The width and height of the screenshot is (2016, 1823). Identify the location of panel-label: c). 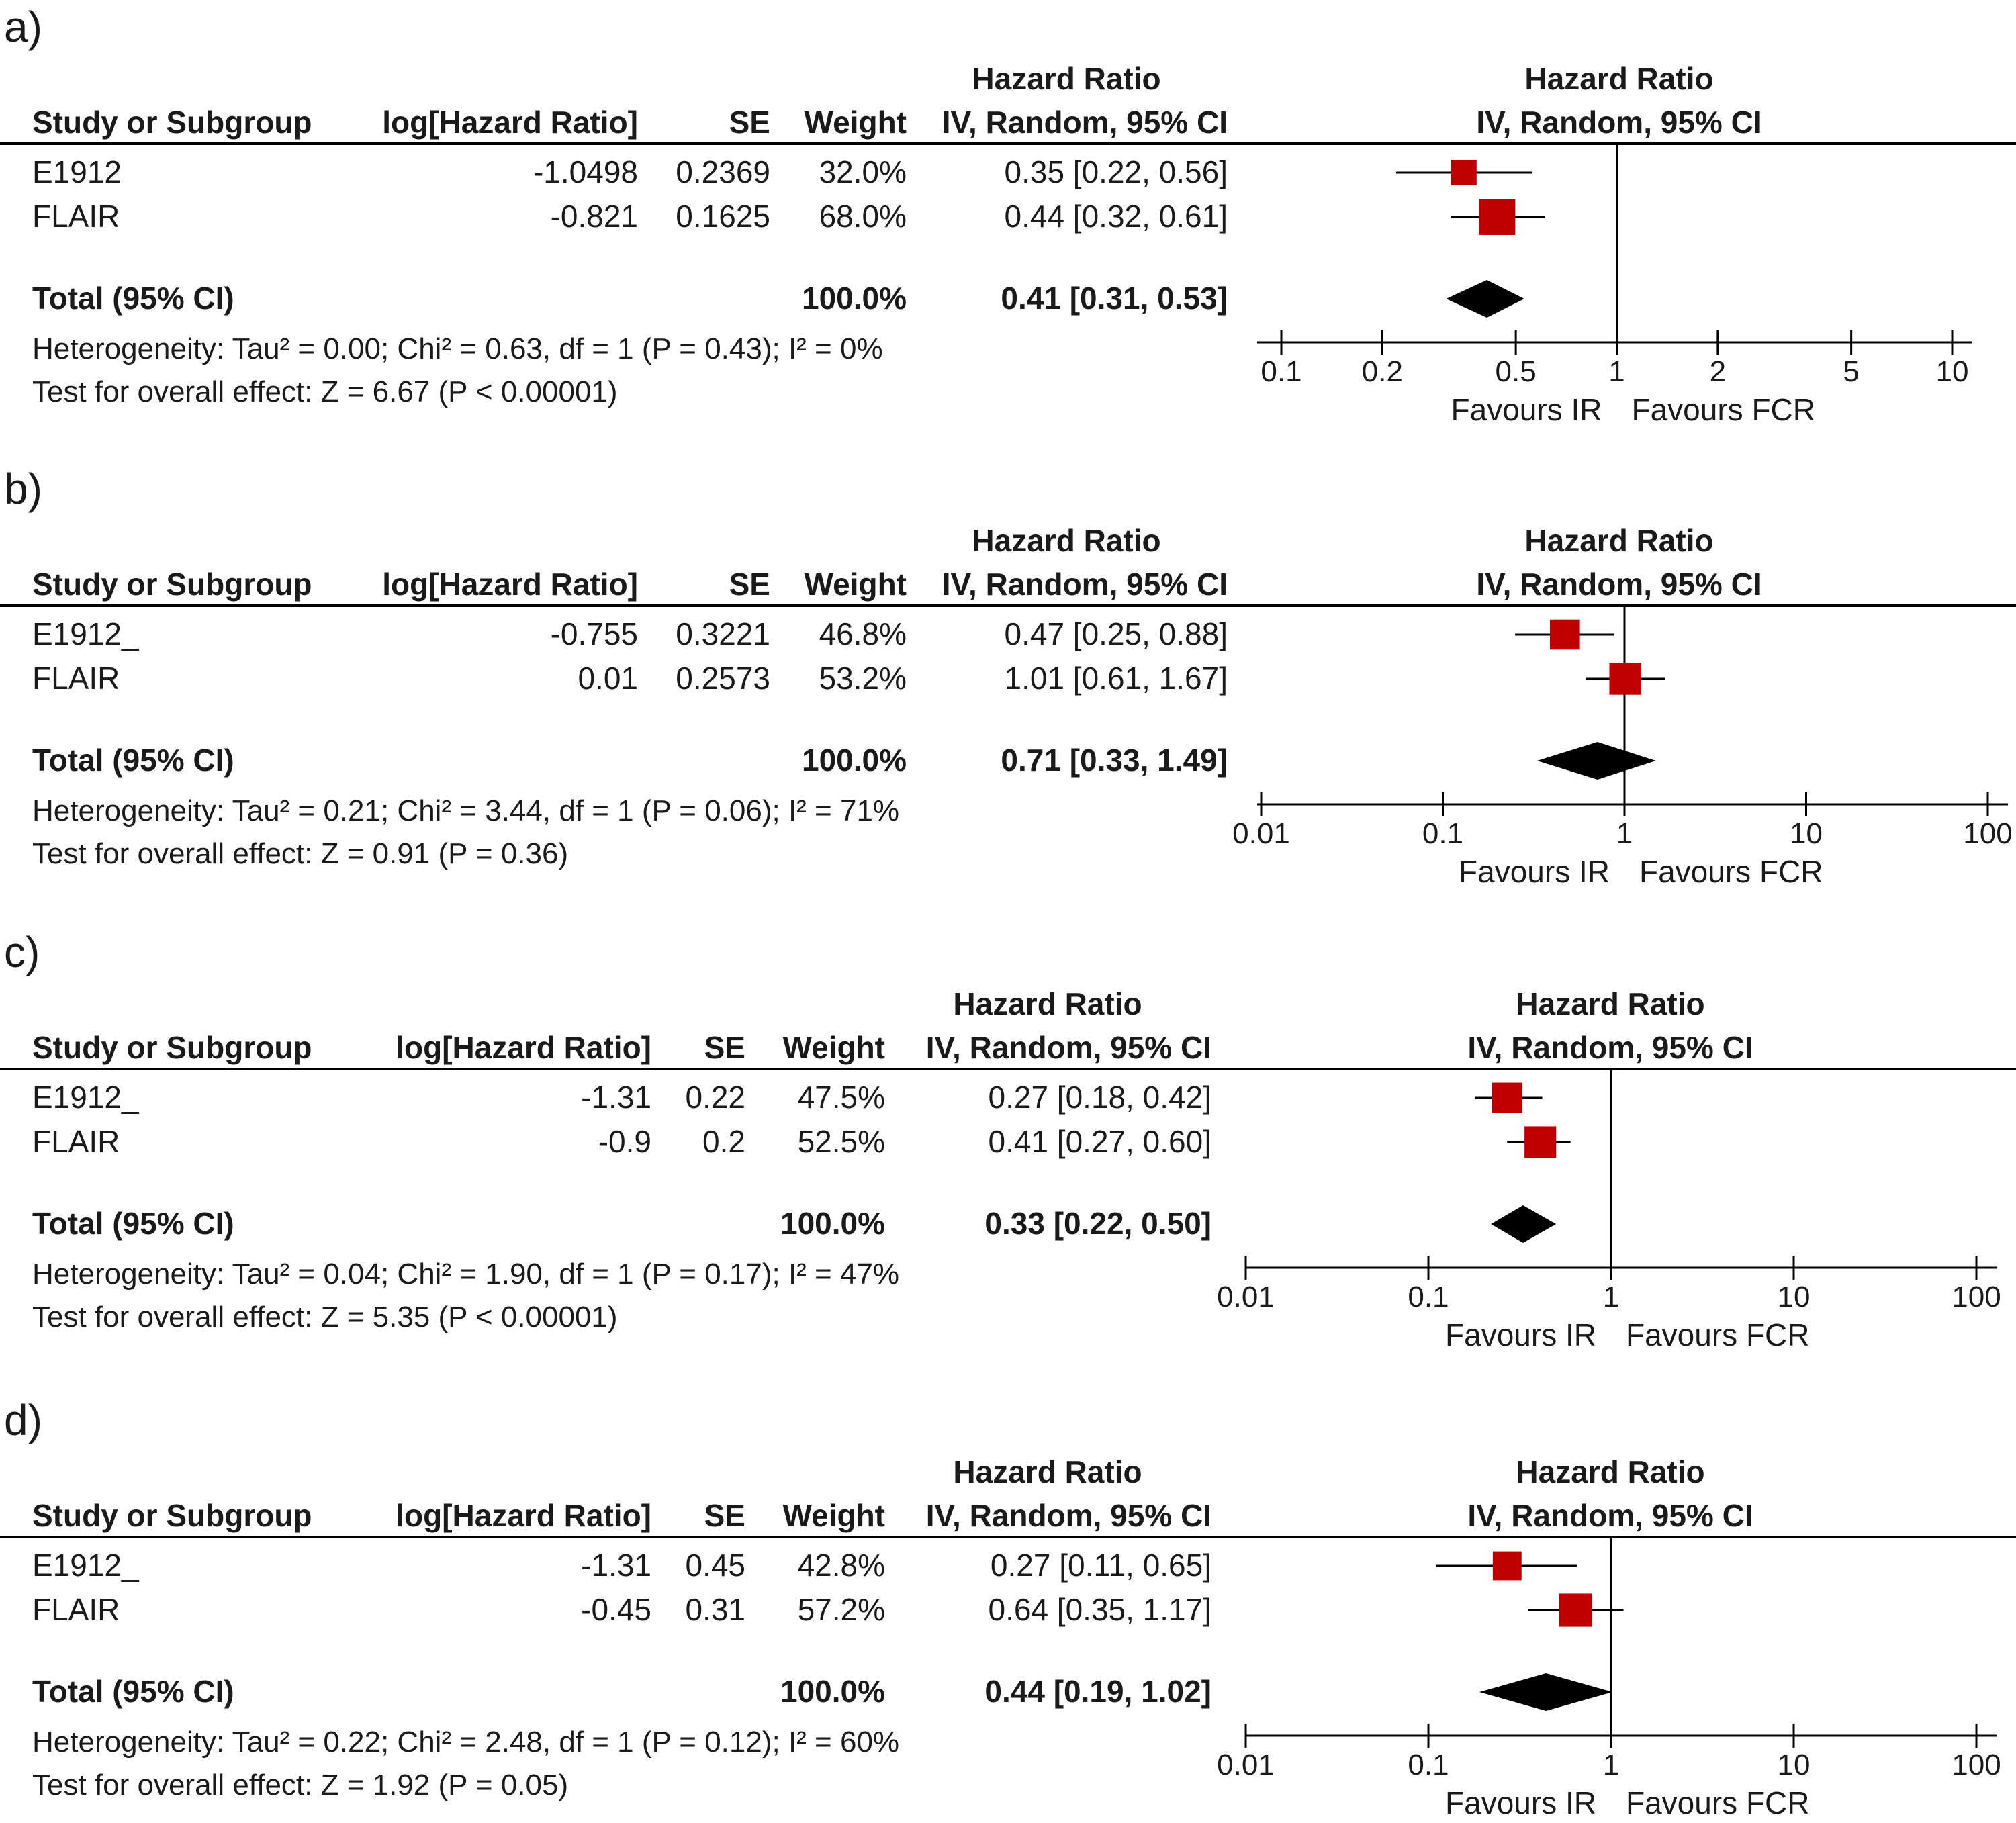
(22, 952).